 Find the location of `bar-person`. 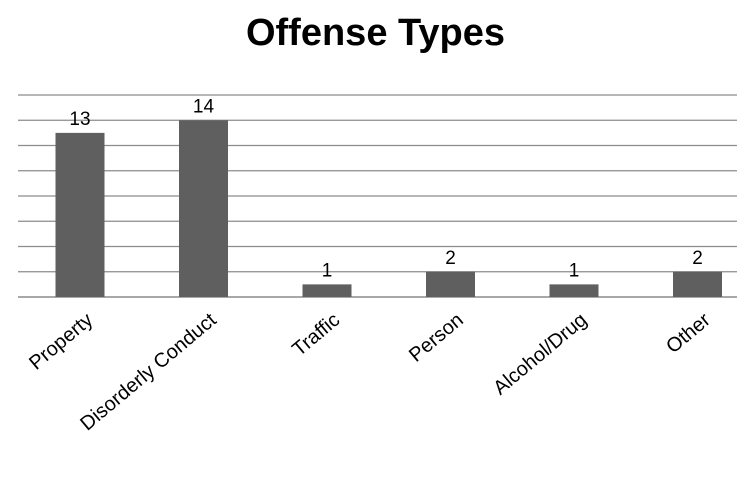

bar-person is located at coordinates (450, 284).